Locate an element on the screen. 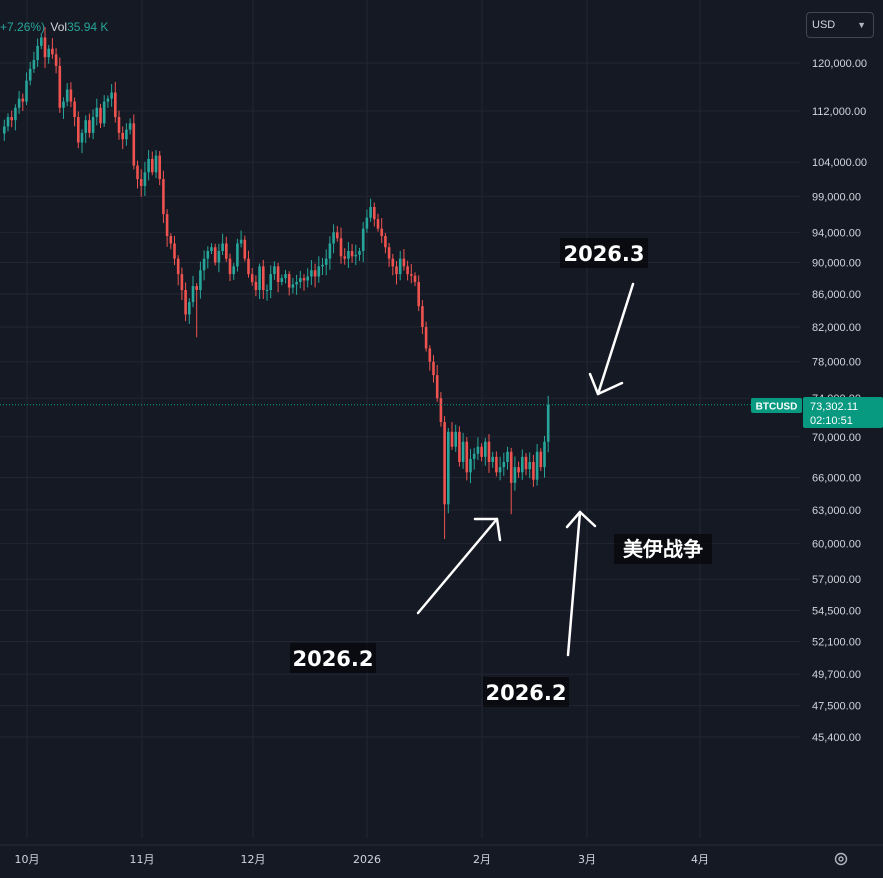  y-tick-label: 94,000.00 is located at coordinates (836, 233).